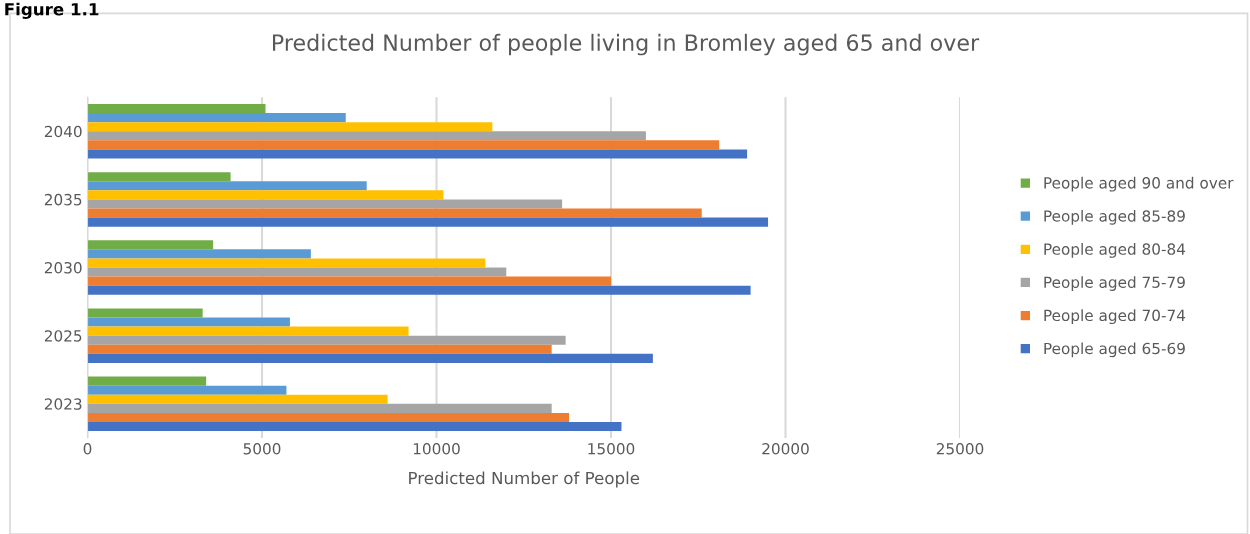 Image resolution: width=1250 pixels, height=534 pixels. I want to click on legend-label: People aged 90 and over, so click(1139, 184).